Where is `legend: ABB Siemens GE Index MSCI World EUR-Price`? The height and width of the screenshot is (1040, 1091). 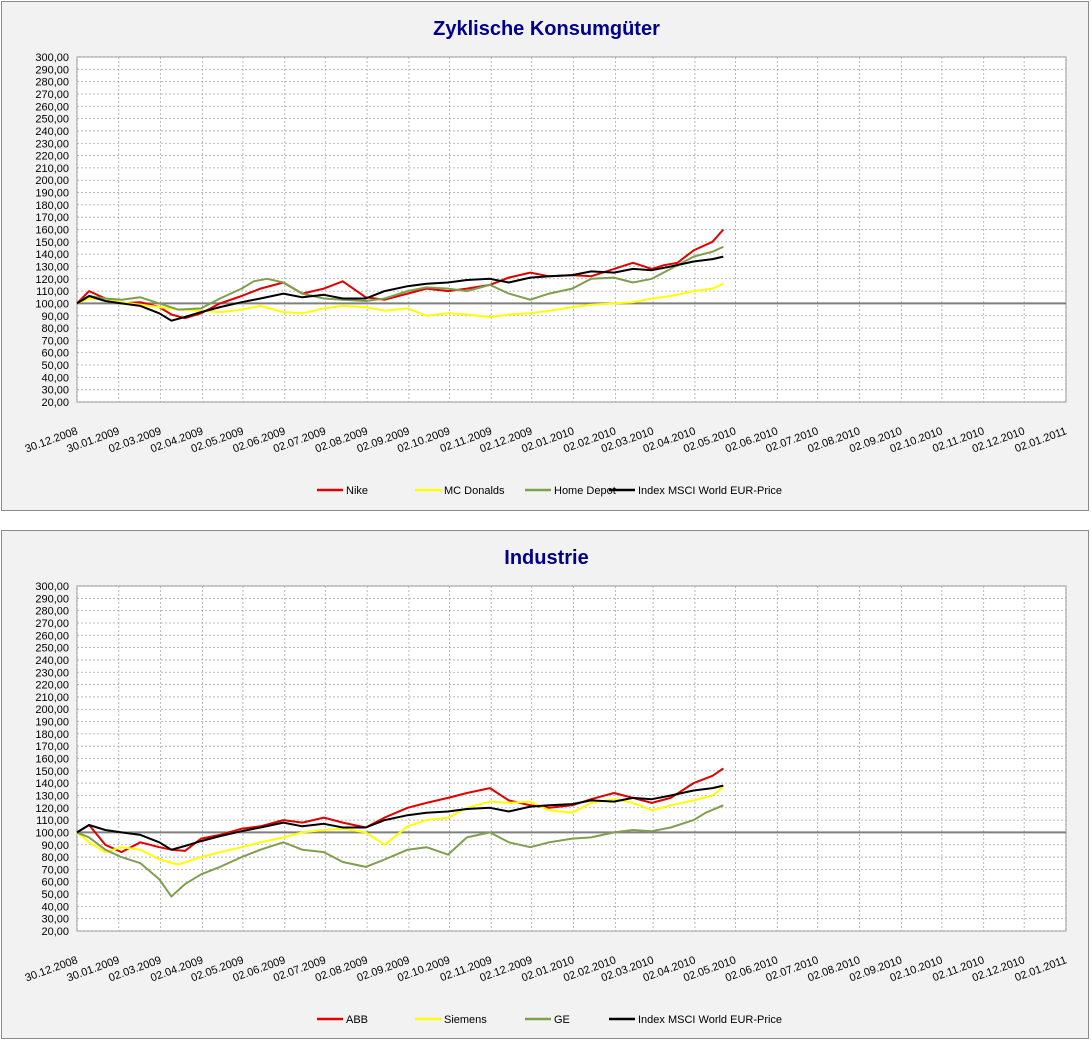
legend: ABB Siemens GE Index MSCI World EUR-Price is located at coordinates (549, 1020).